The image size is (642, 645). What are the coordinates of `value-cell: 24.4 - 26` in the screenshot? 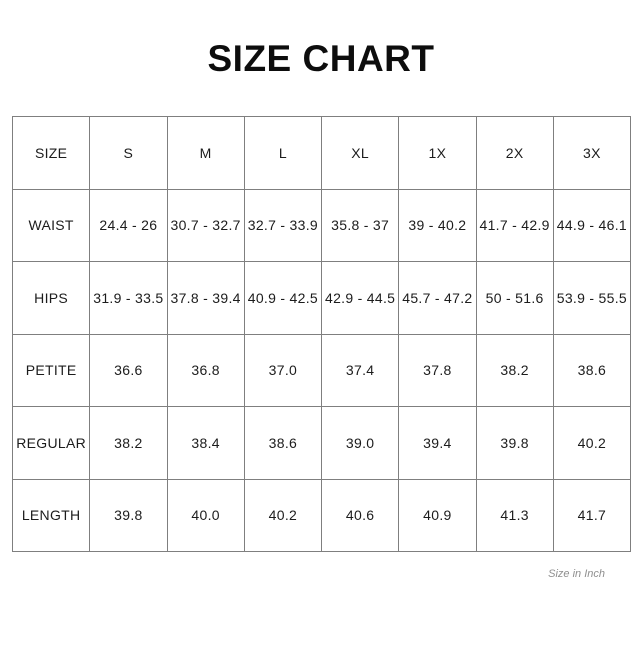 It's located at (128, 225).